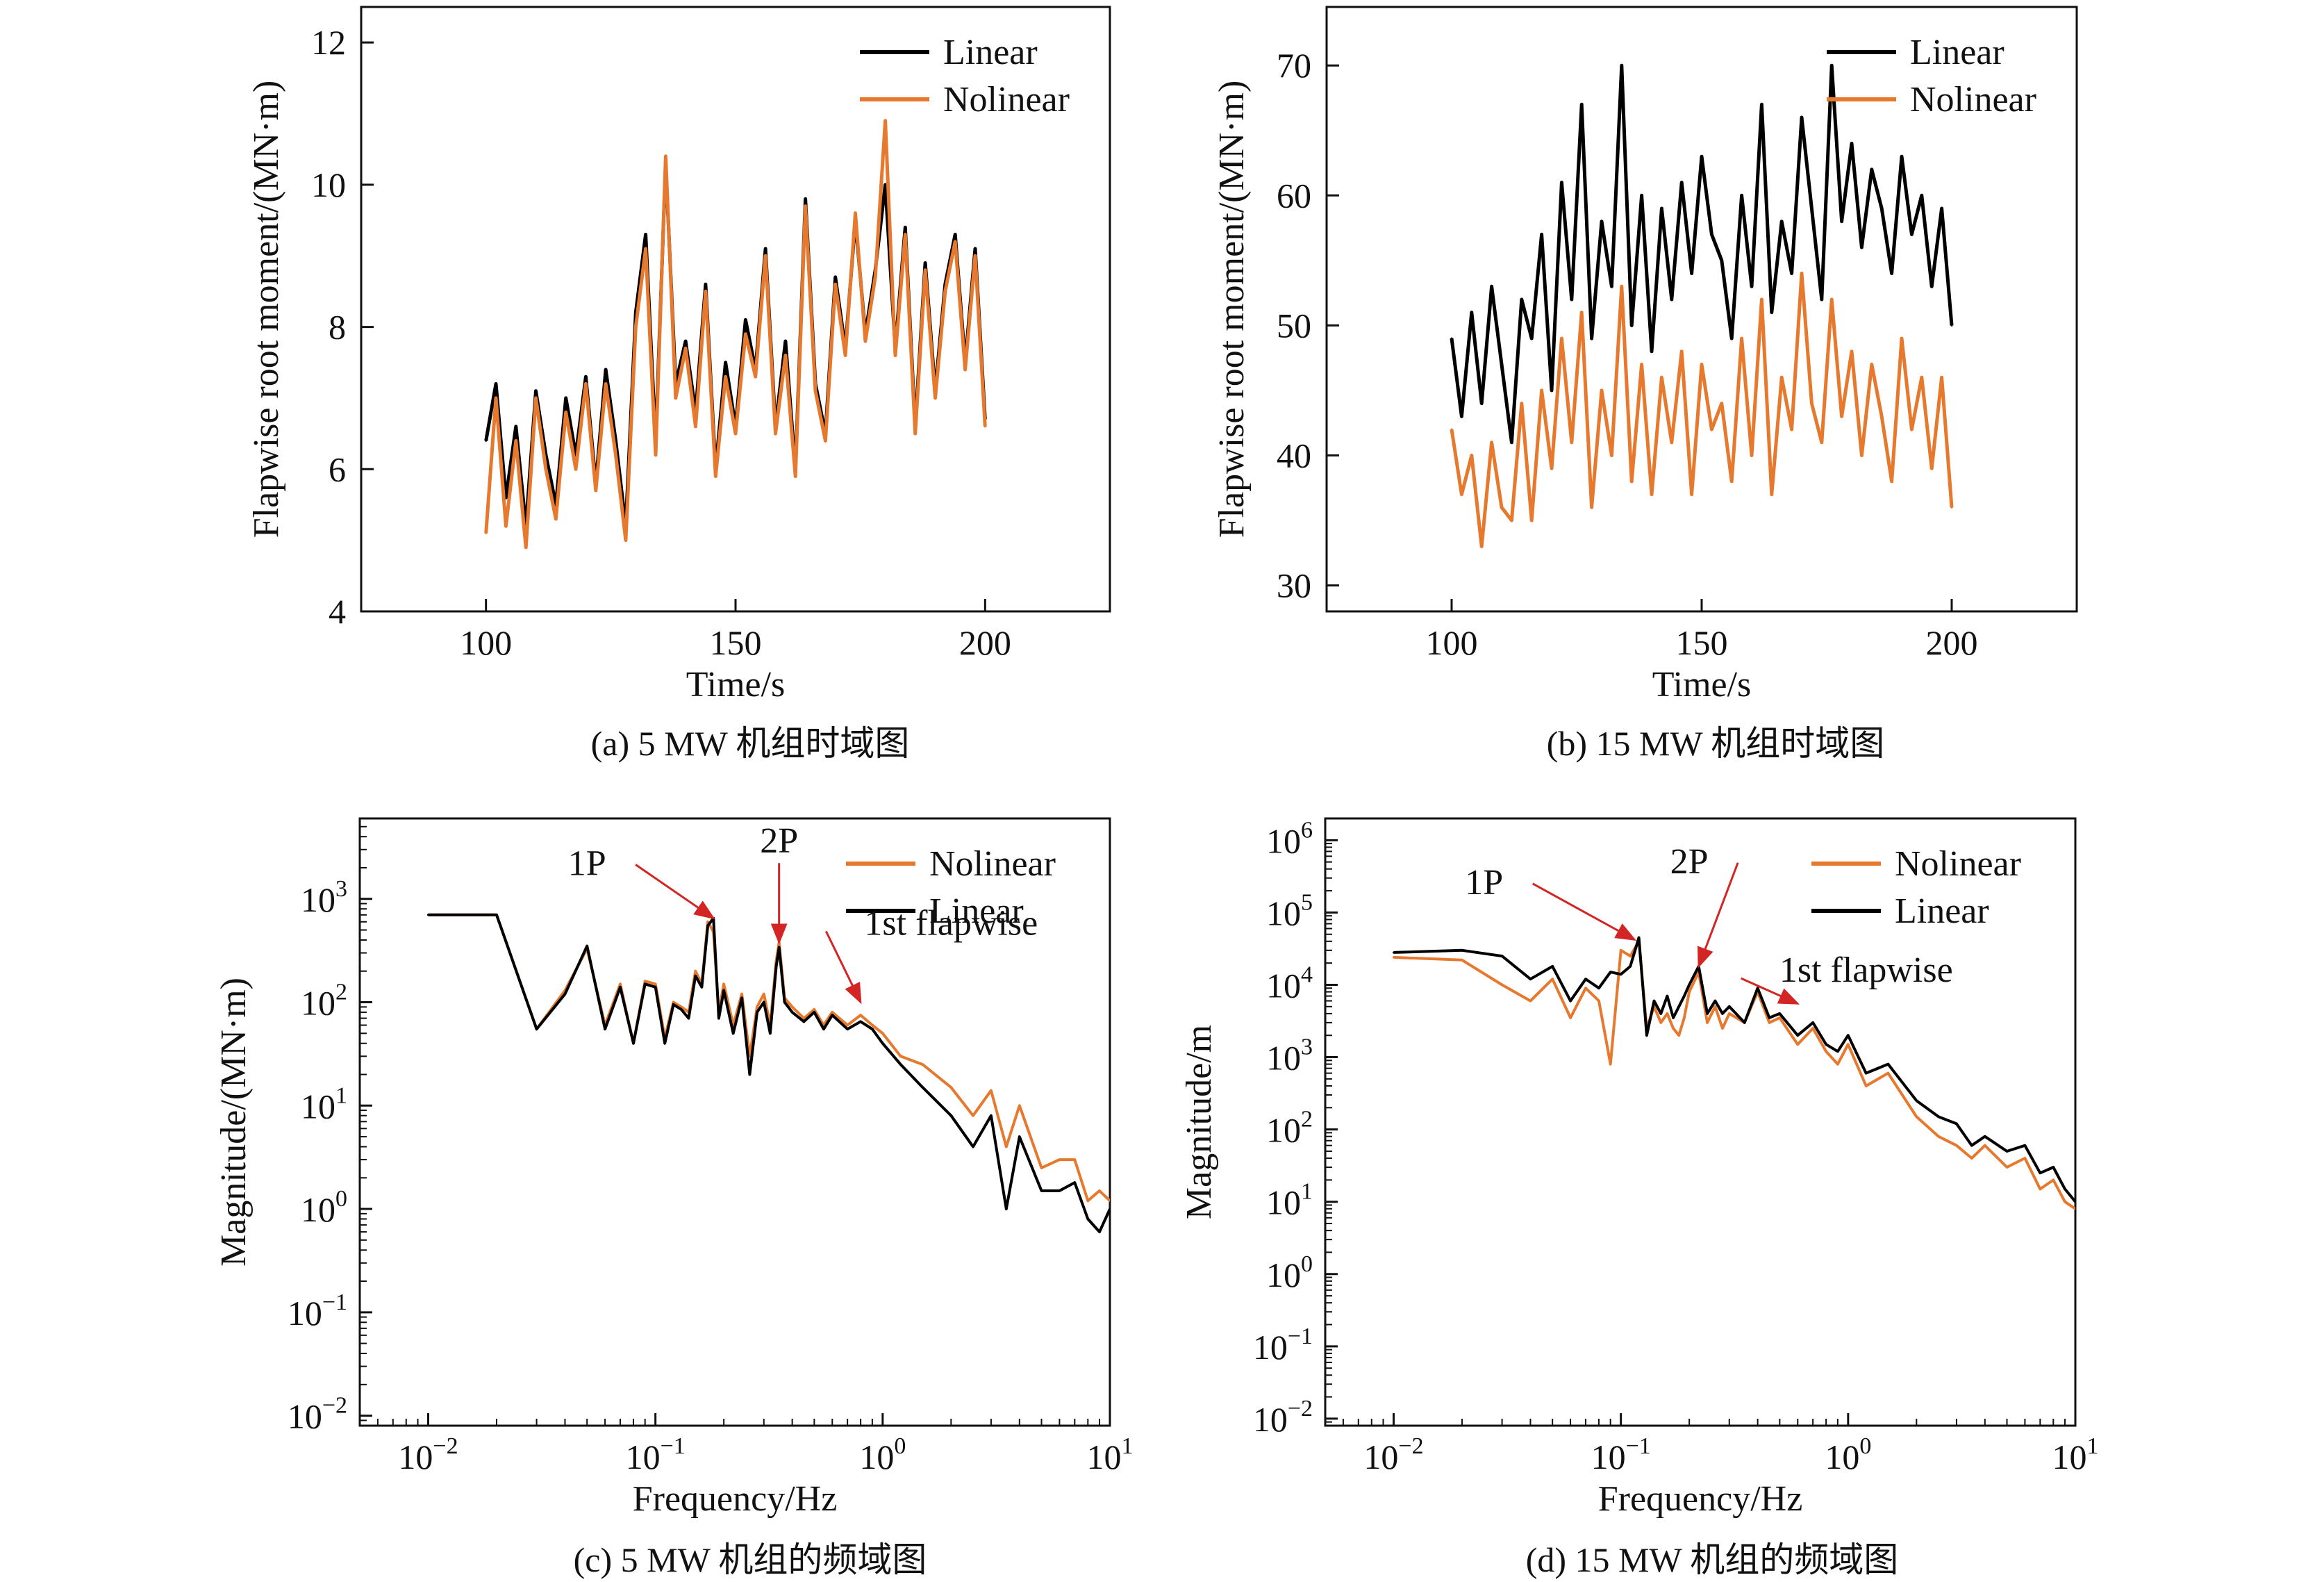  What do you see at coordinates (1410, 1446) in the screenshot?
I see `x-tick-exp: −2` at bounding box center [1410, 1446].